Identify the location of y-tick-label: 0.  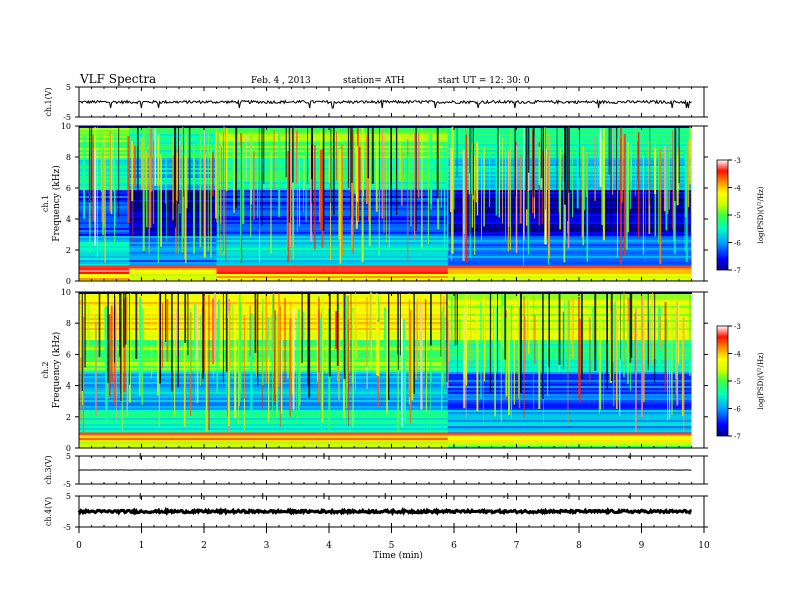
(68, 281).